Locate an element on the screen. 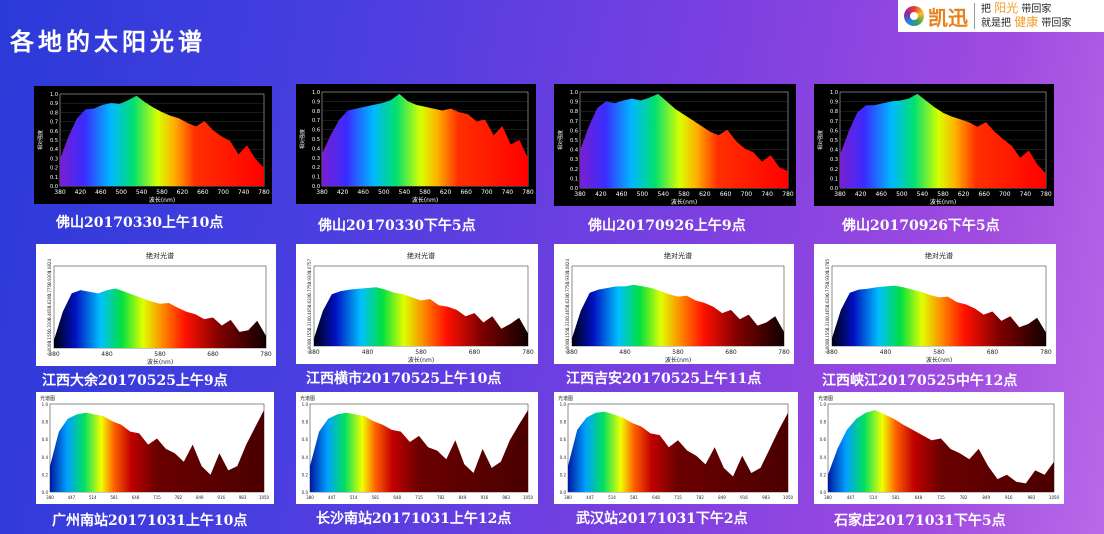  x-tick-label: 916 is located at coordinates (485, 497).